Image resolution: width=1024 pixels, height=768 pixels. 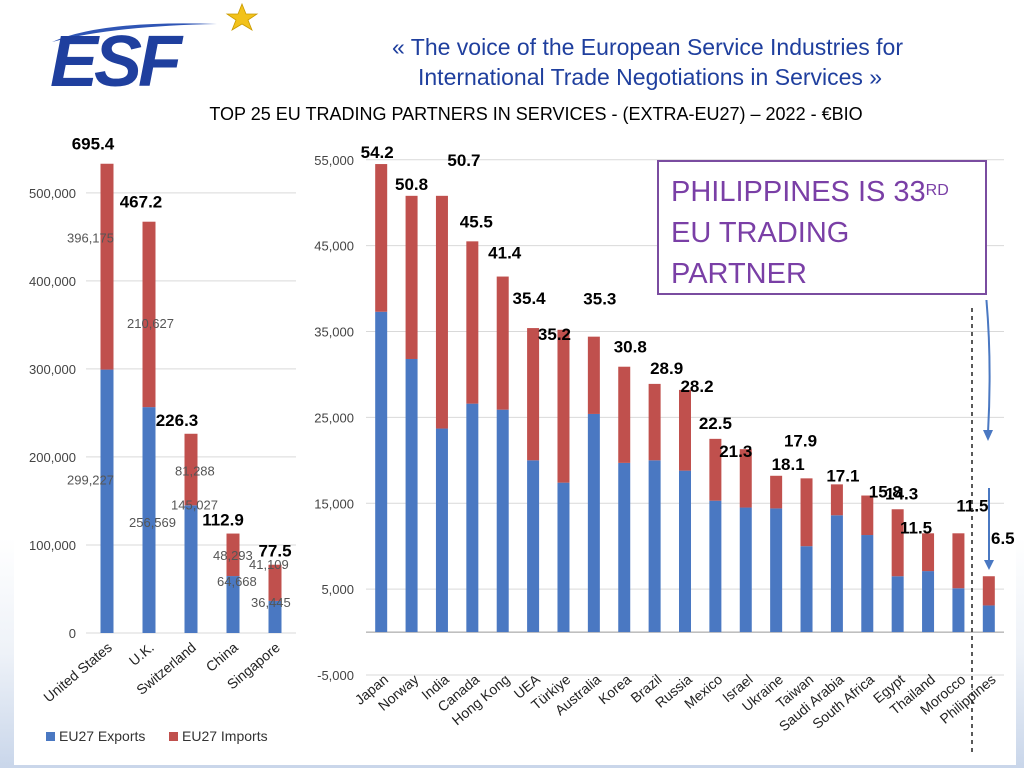 What do you see at coordinates (885, 492) in the screenshot?
I see `total-label: 15.8` at bounding box center [885, 492].